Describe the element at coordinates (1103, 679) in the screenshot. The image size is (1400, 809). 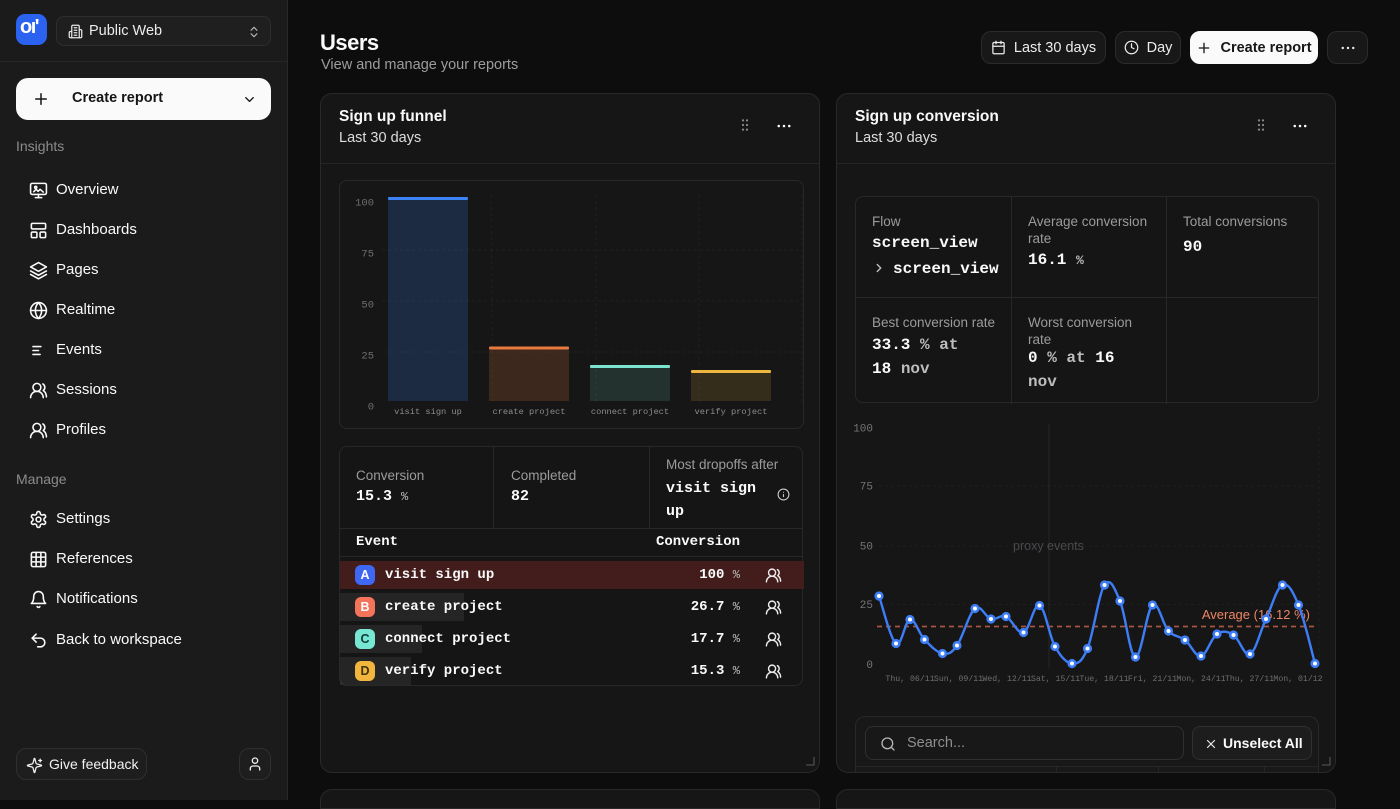
I see `svg-text: Tue, 18/11` at that location.